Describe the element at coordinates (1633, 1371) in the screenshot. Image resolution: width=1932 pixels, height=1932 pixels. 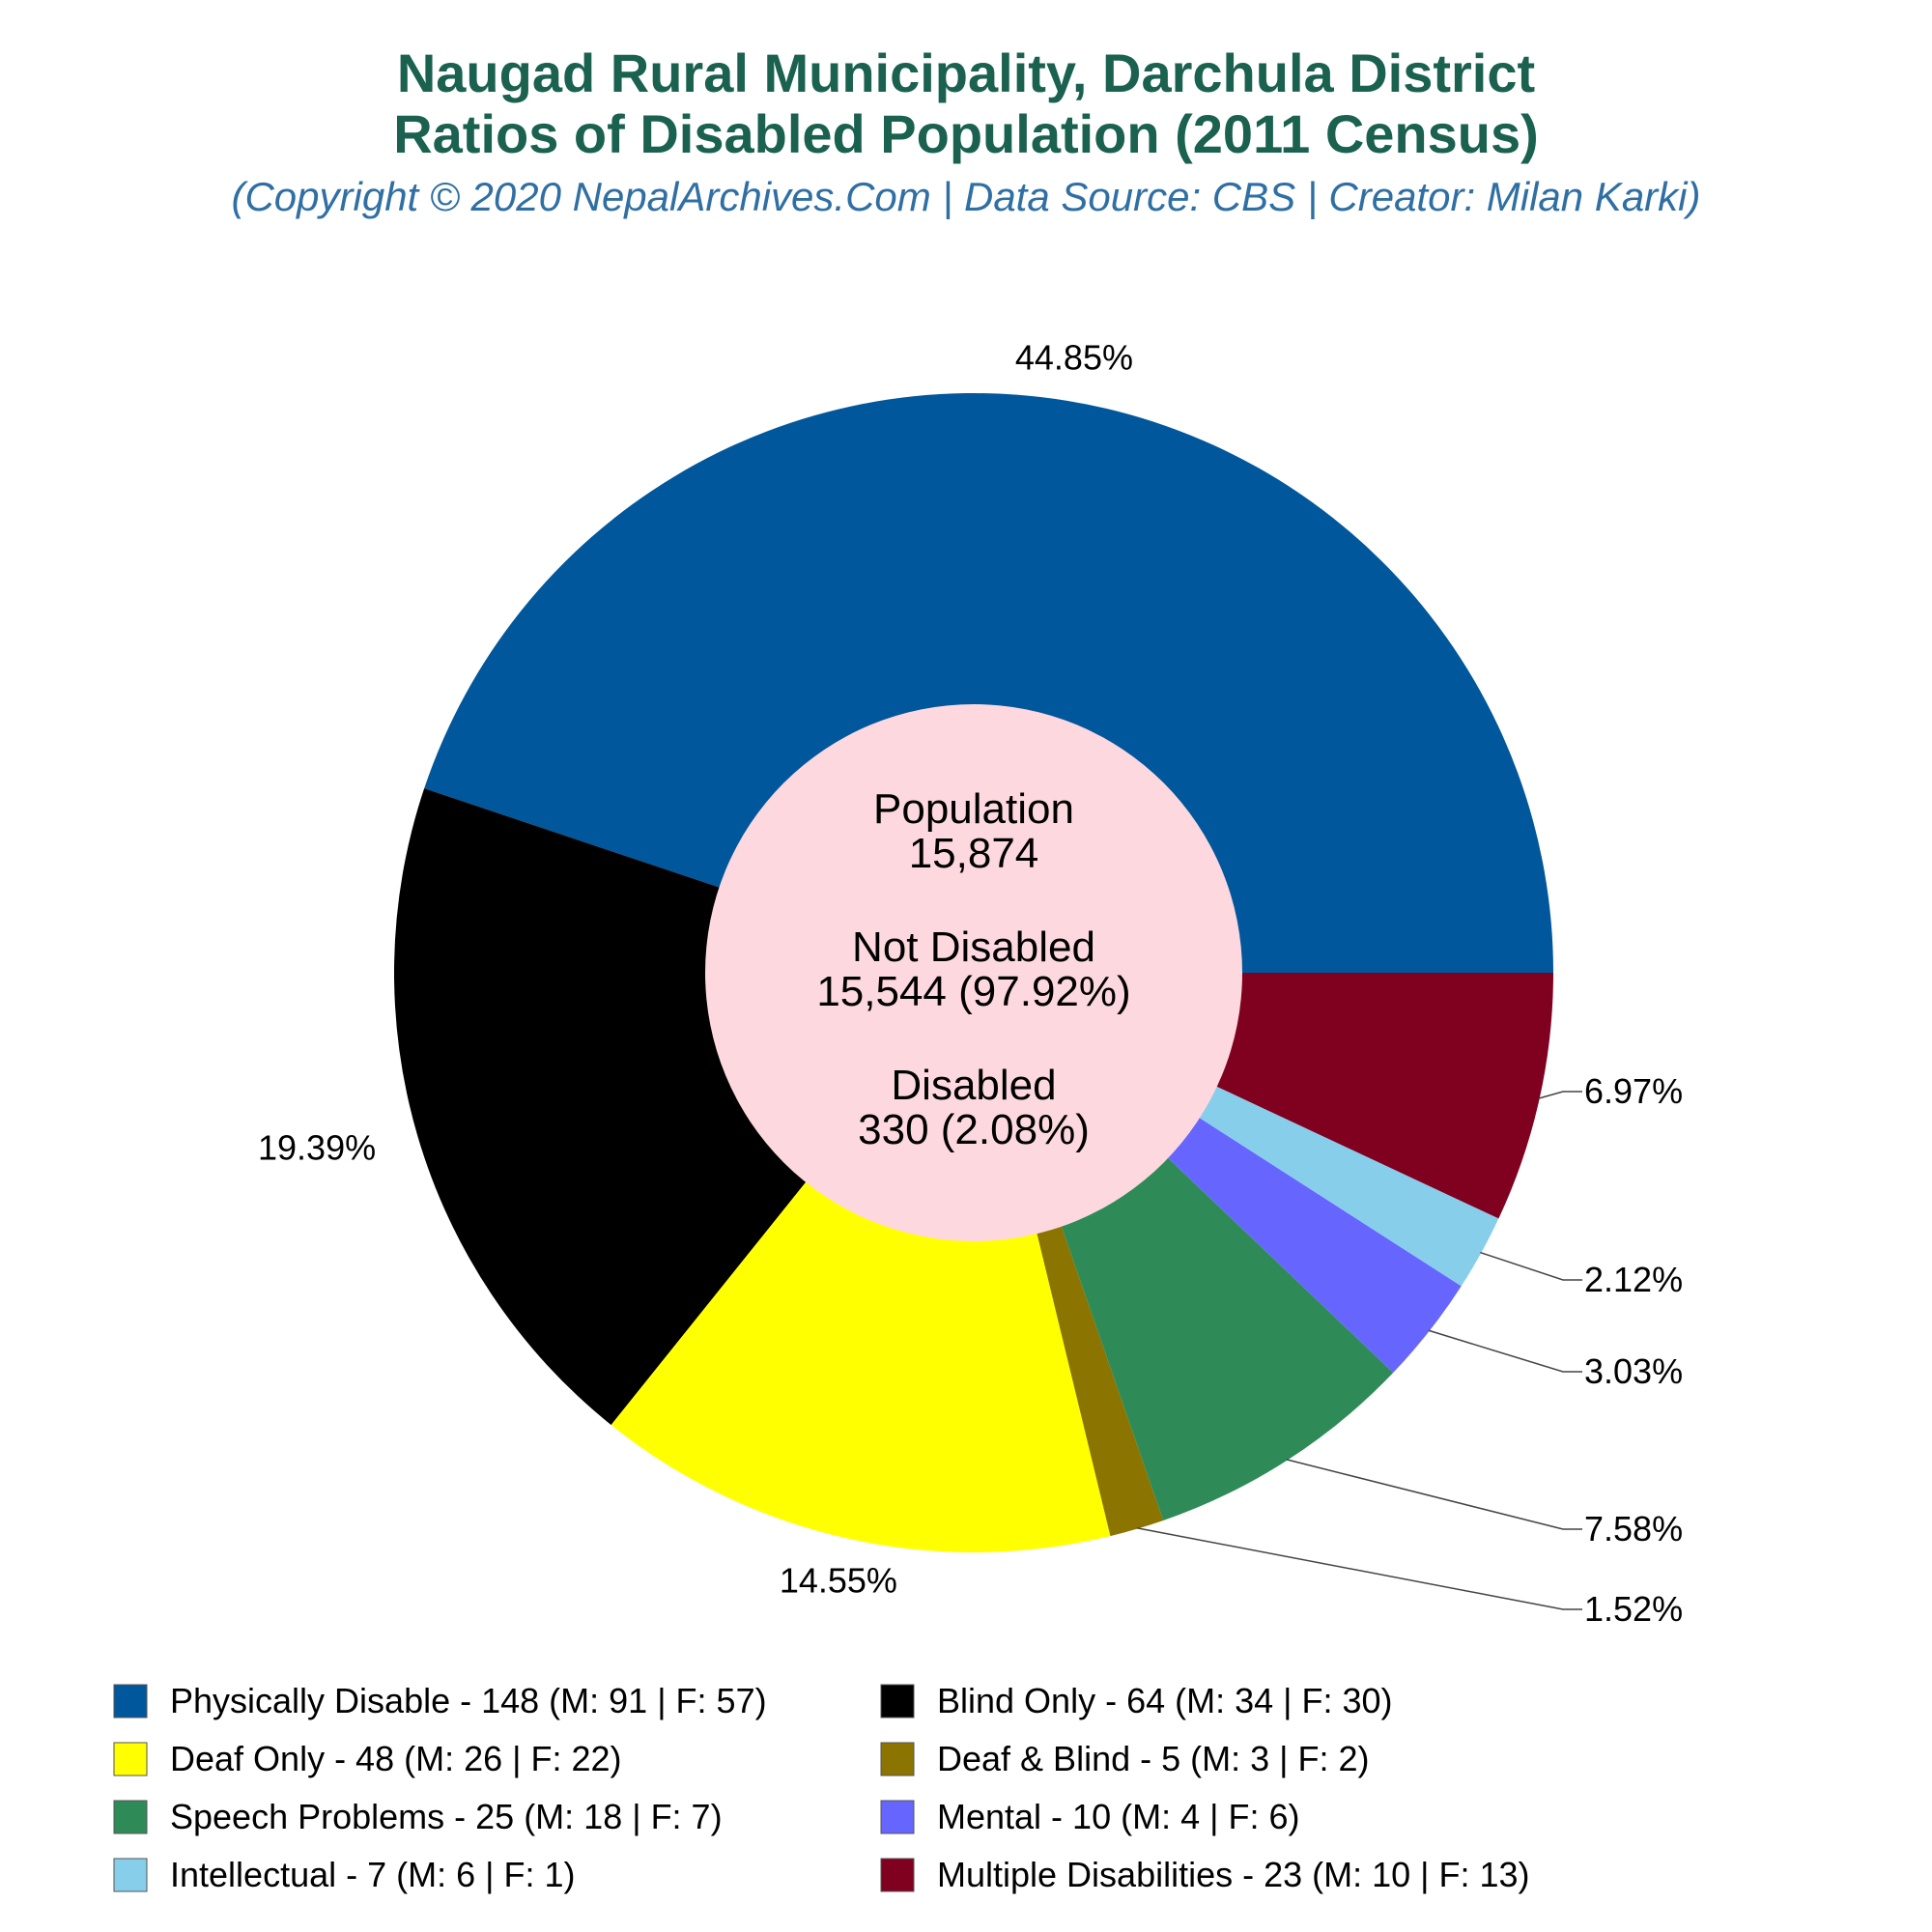
I see `slice-label-mental: 3.03%` at that location.